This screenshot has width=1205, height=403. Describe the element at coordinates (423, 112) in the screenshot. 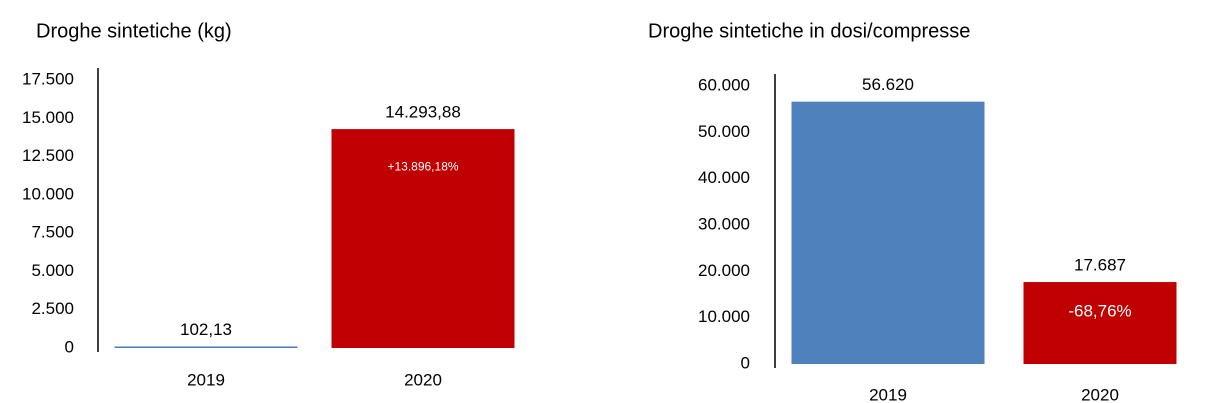

I see `value-label: 14.293,88` at that location.